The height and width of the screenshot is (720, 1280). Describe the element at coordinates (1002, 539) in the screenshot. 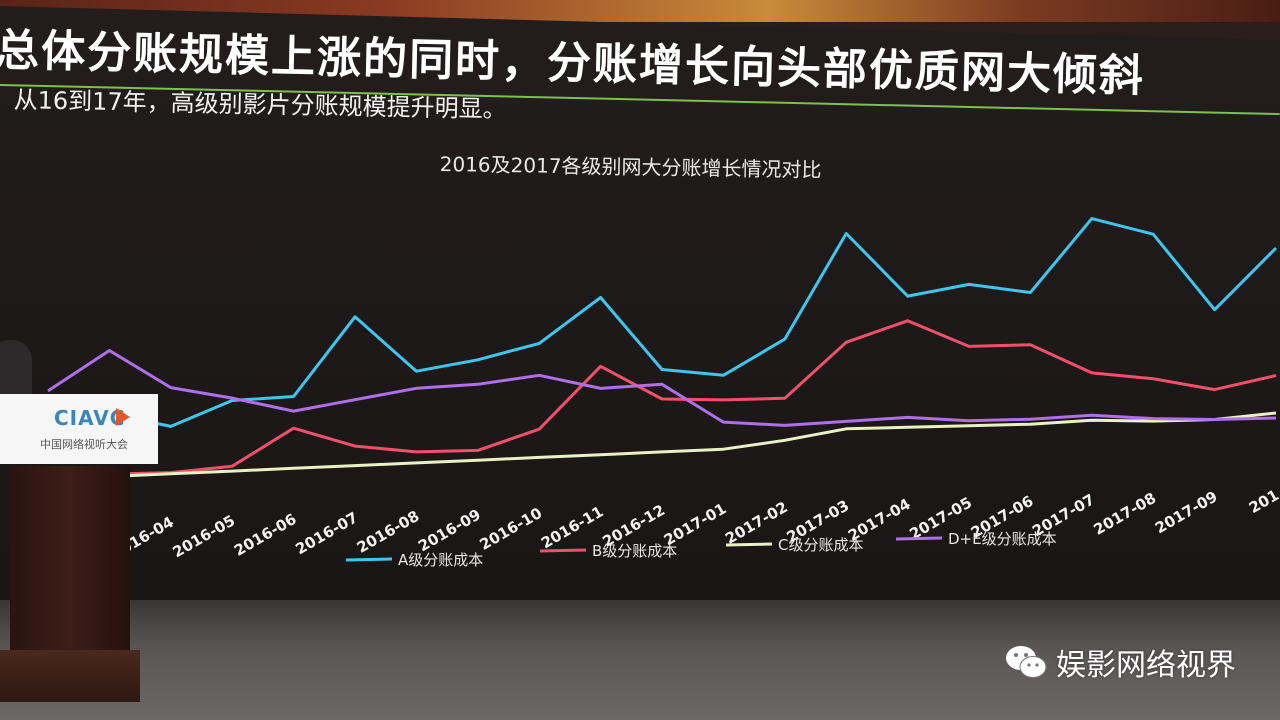

I see `legend-label-3: D+E级分账成本` at that location.